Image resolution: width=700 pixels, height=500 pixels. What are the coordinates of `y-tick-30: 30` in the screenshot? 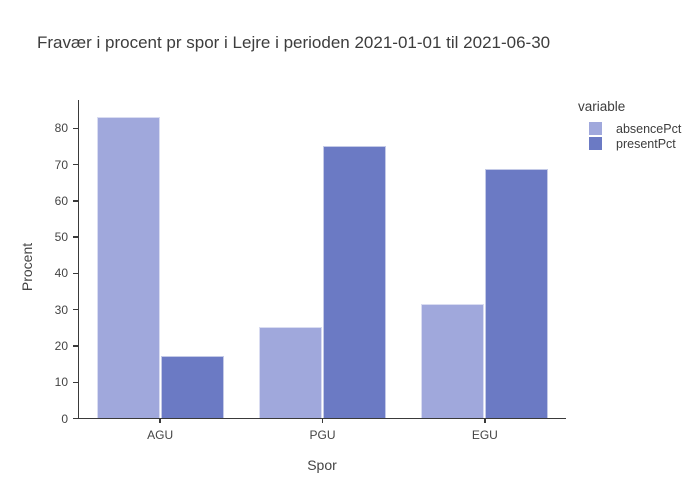 It's located at (67, 310).